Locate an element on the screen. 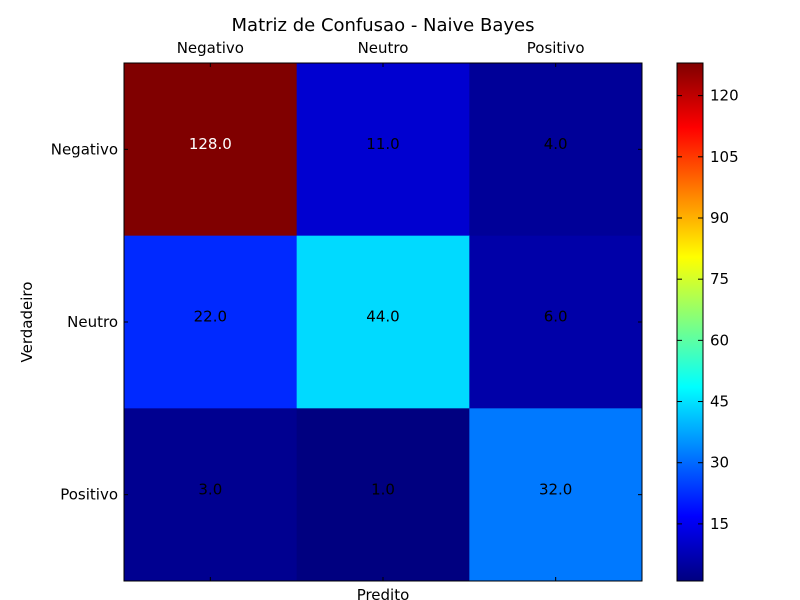  cell-value-label-r2-c2: 32.0 is located at coordinates (555, 489).